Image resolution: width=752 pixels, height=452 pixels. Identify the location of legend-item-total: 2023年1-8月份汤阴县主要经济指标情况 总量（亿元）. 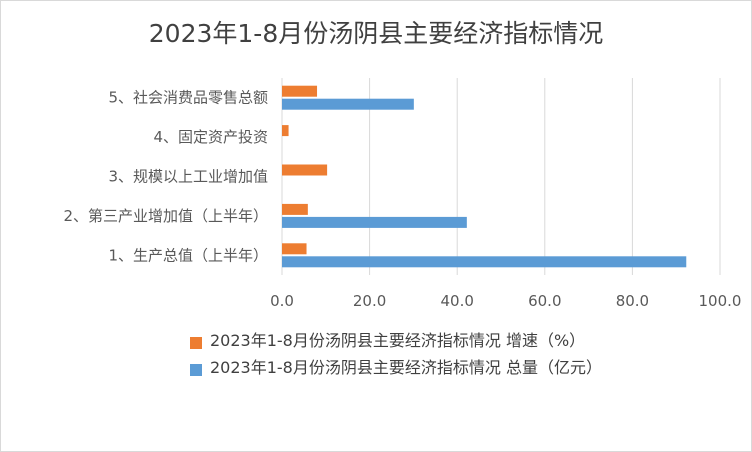
(425, 368).